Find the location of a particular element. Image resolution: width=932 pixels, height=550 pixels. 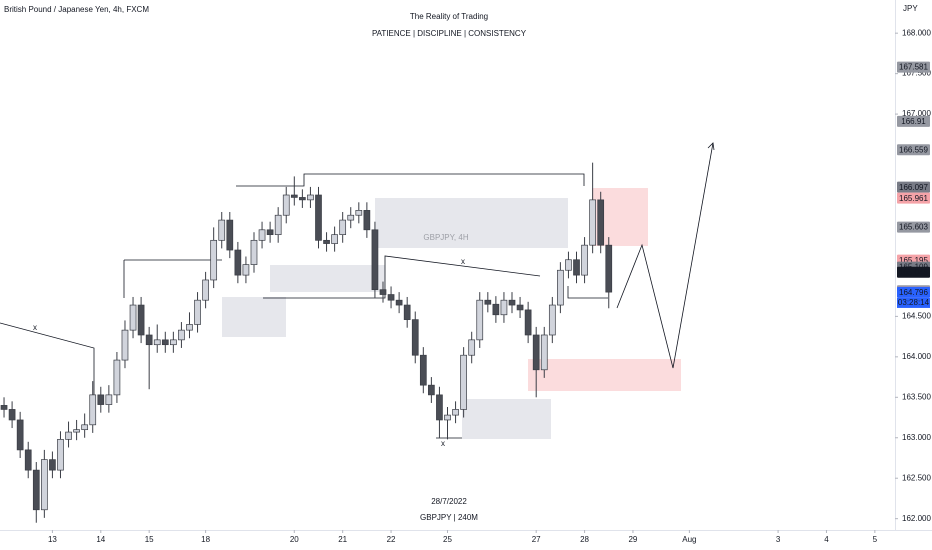

y-tick-label: 164.000 is located at coordinates (916, 356).